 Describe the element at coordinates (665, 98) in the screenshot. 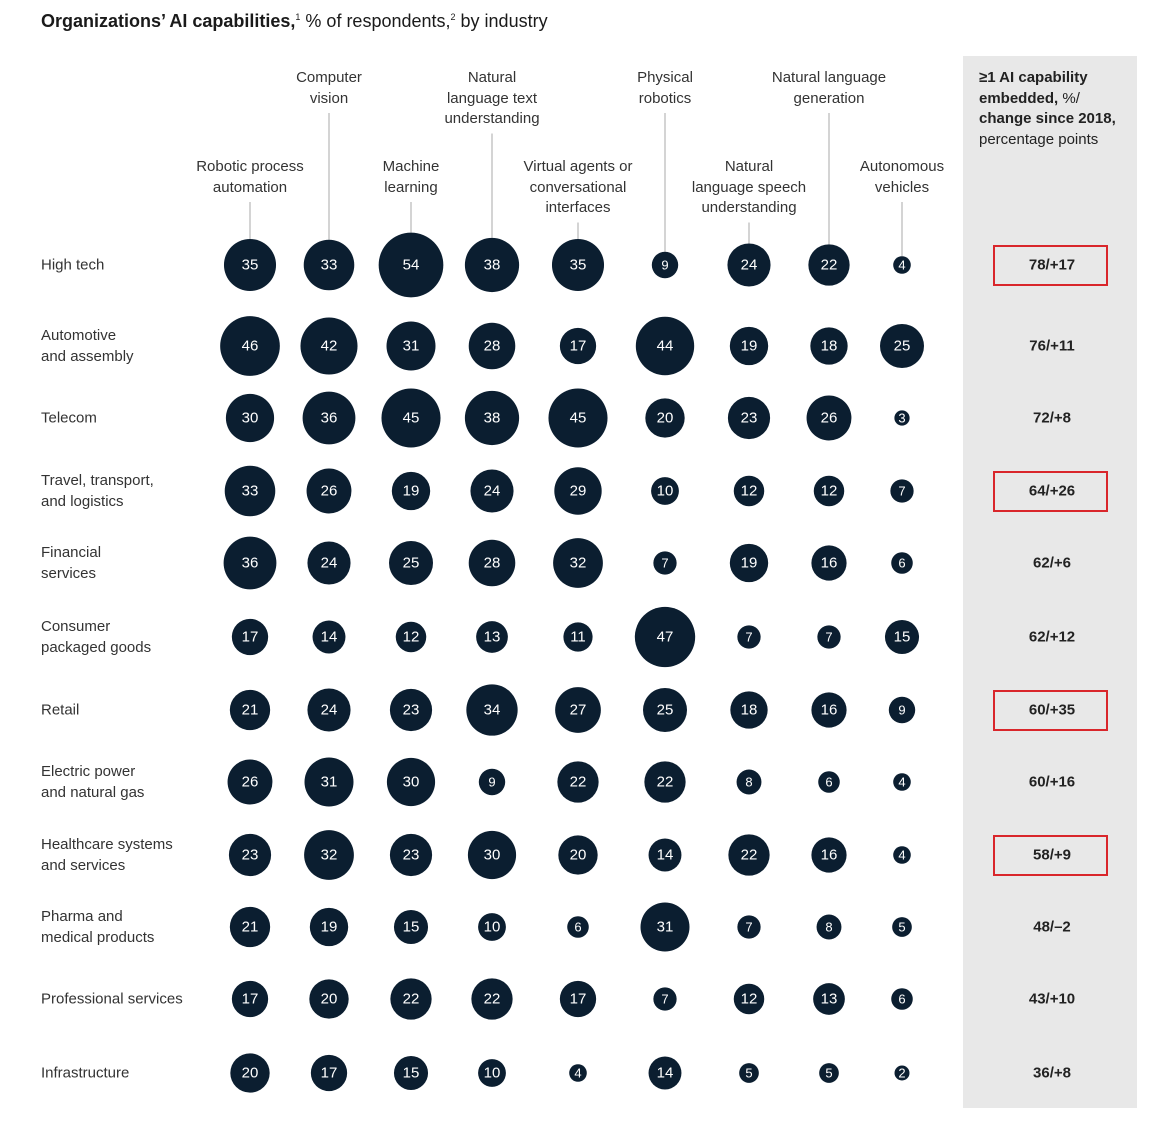

I see `column-header-line: robotics` at that location.